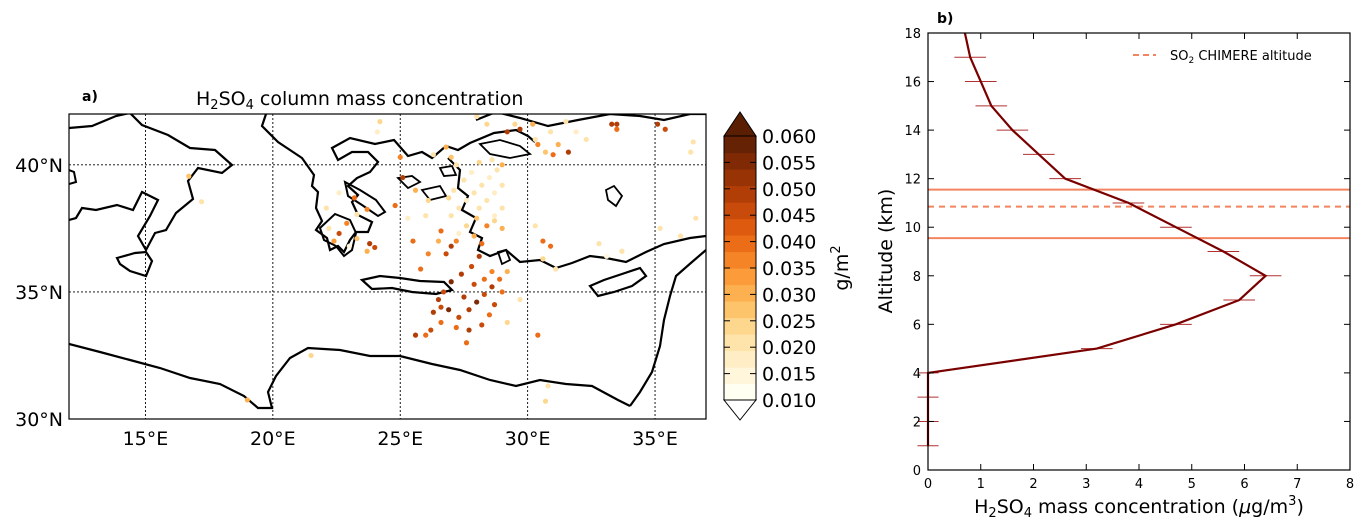 The image size is (1363, 519). I want to click on coast-sardinia, so click(73, 177).